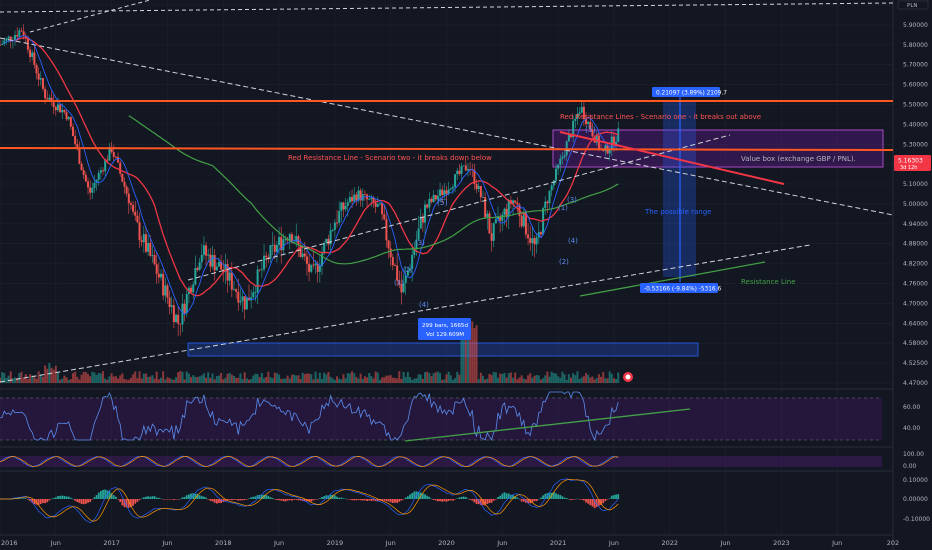 The width and height of the screenshot is (932, 550). I want to click on price-tick-label: 5.80000, so click(915, 45).